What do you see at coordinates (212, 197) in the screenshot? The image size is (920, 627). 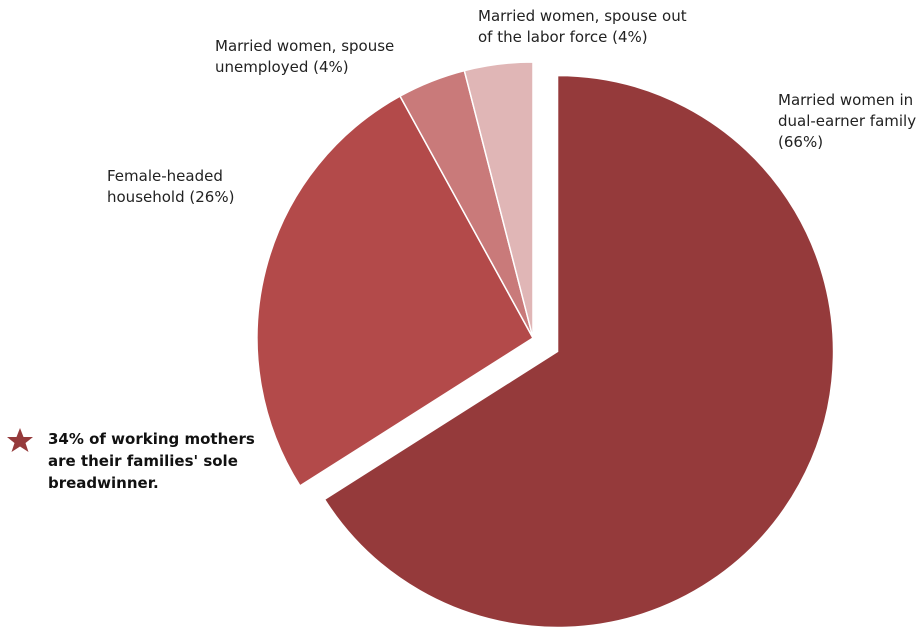 I see `value-label: (26%)` at bounding box center [212, 197].